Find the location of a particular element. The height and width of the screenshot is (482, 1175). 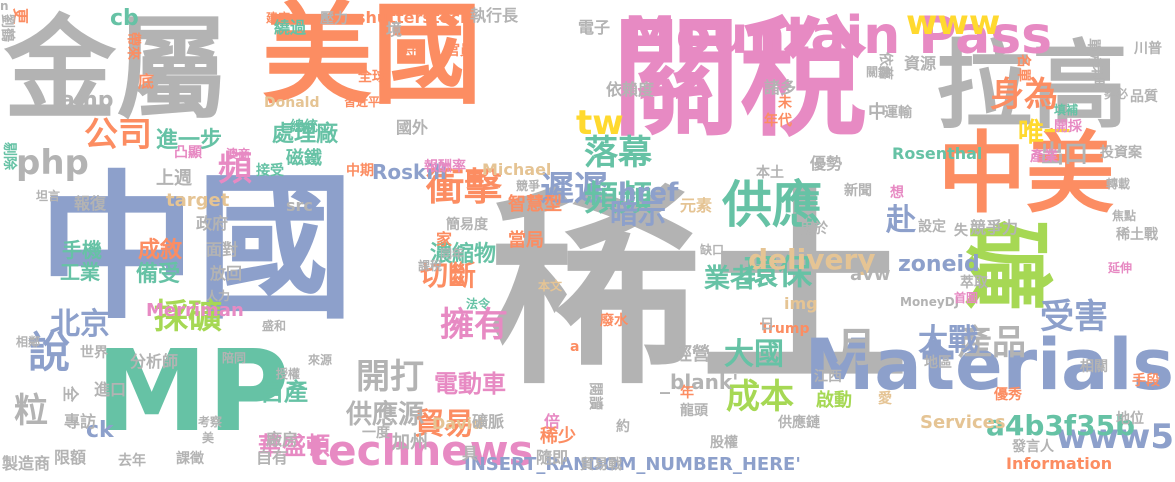

cloud-word: a4b3f35b is located at coordinates (1061, 425).